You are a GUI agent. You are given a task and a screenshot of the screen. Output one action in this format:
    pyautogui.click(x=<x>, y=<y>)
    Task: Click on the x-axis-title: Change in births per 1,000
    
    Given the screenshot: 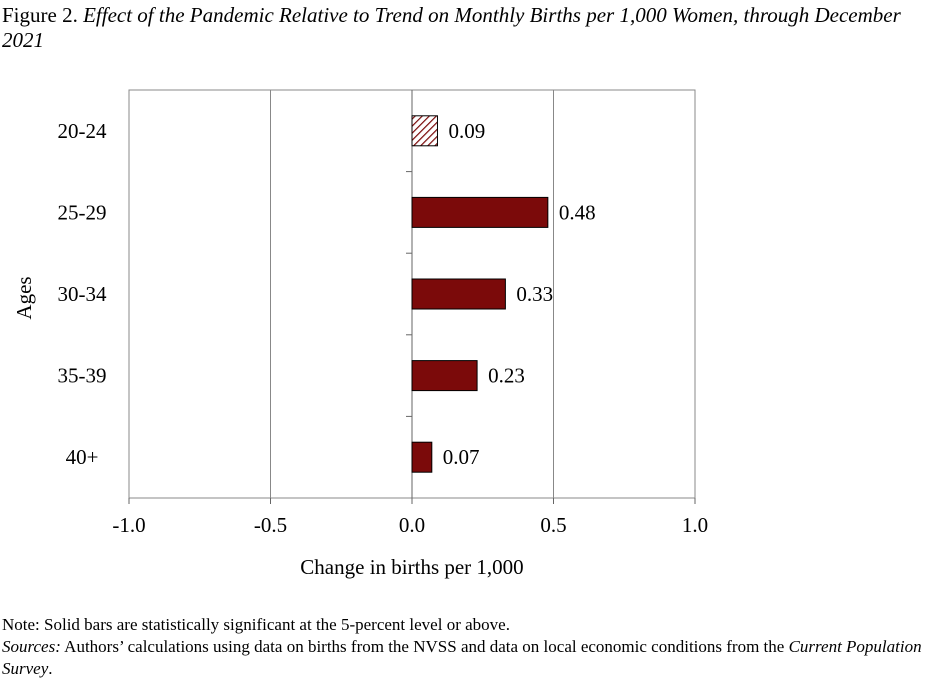 What is the action you would take?
    pyautogui.click(x=411, y=567)
    